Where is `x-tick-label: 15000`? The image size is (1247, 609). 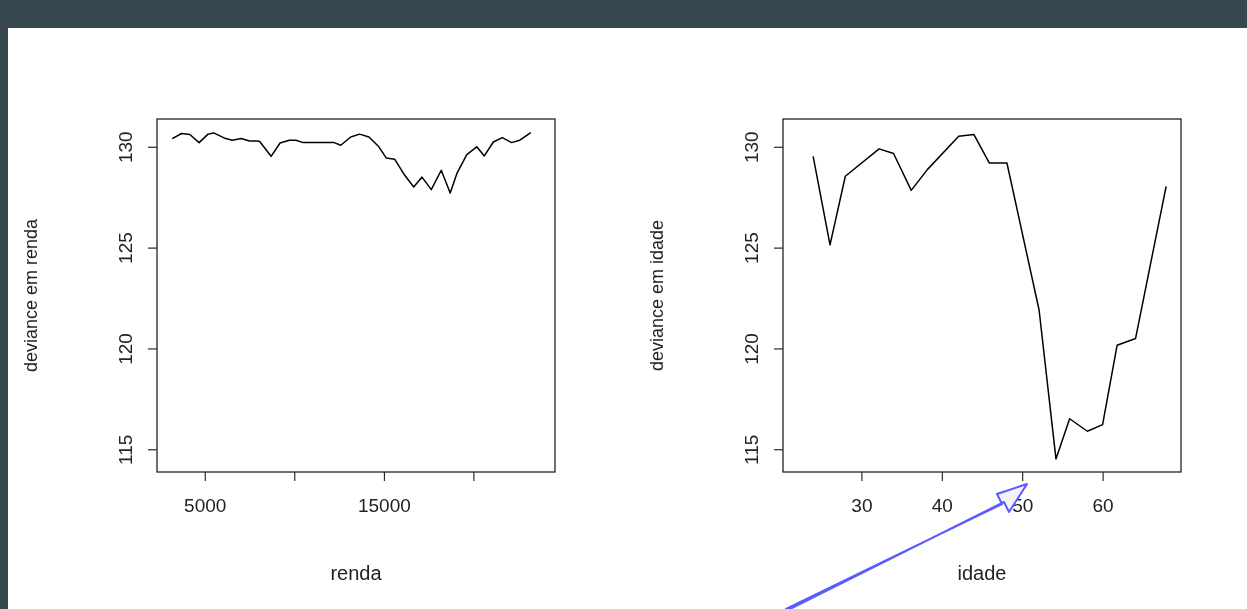
x-tick-label: 15000 is located at coordinates (384, 506).